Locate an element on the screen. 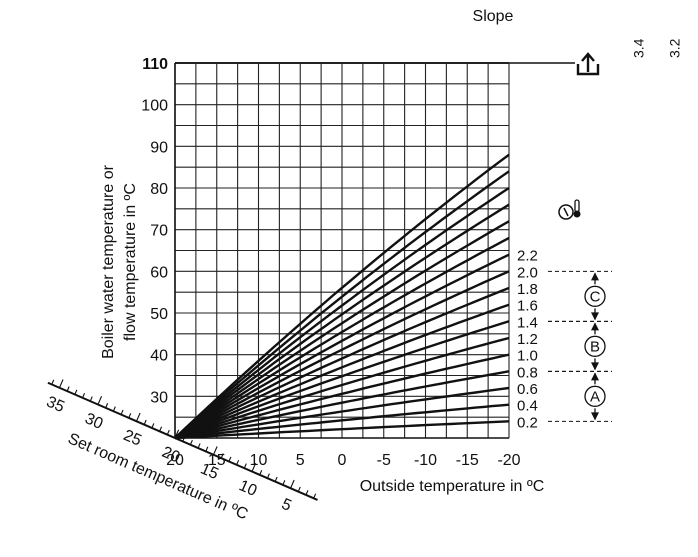  room-tick-label: 5 is located at coordinates (286, 505).